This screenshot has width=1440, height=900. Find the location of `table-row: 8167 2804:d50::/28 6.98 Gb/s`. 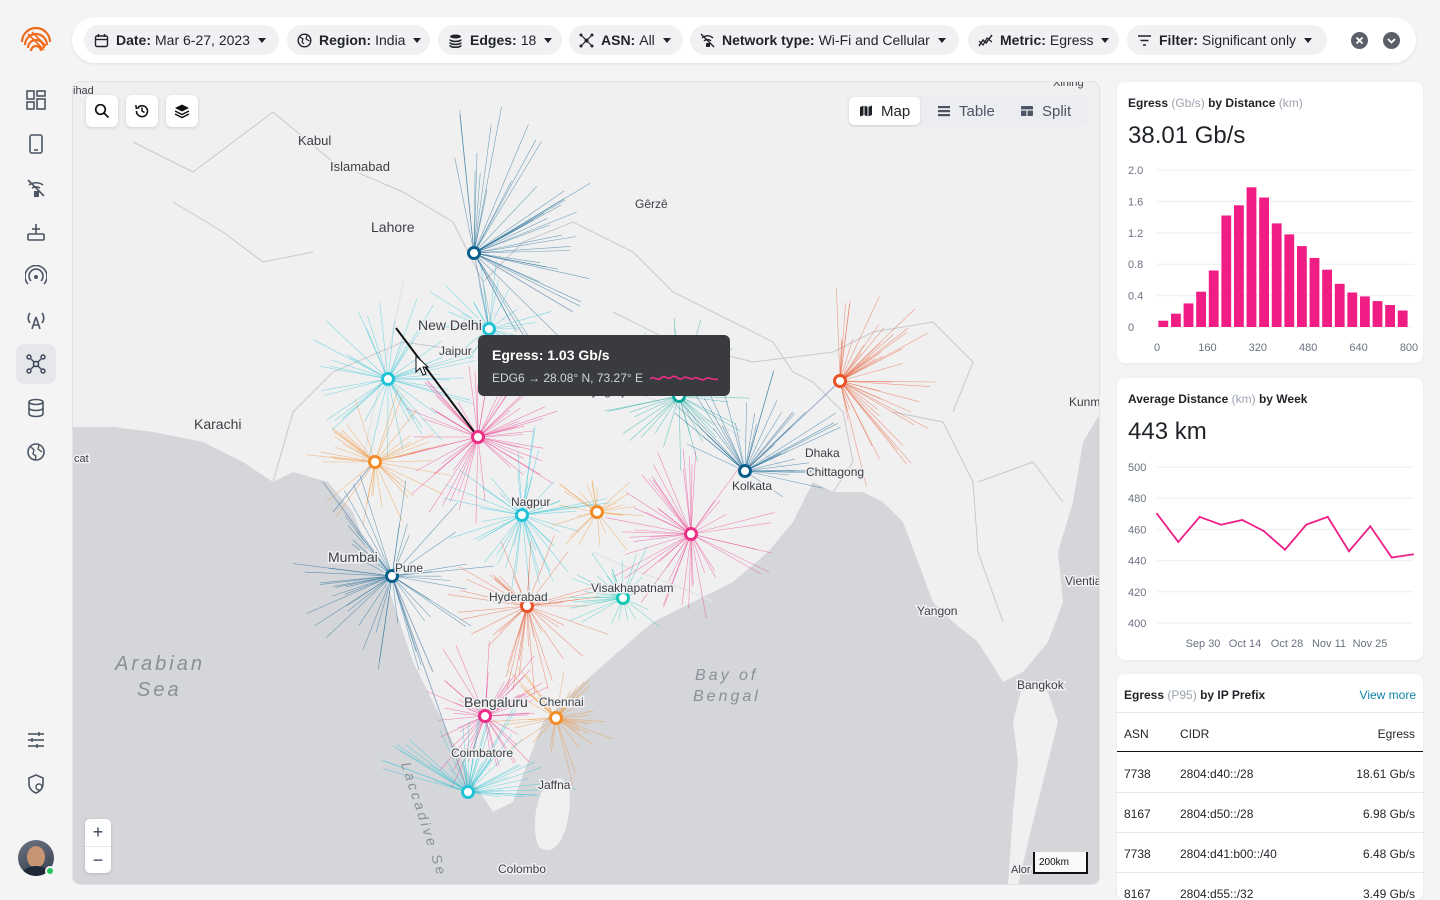

table-row: 8167 2804:d50::/28 6.98 Gb/s is located at coordinates (1270, 813).